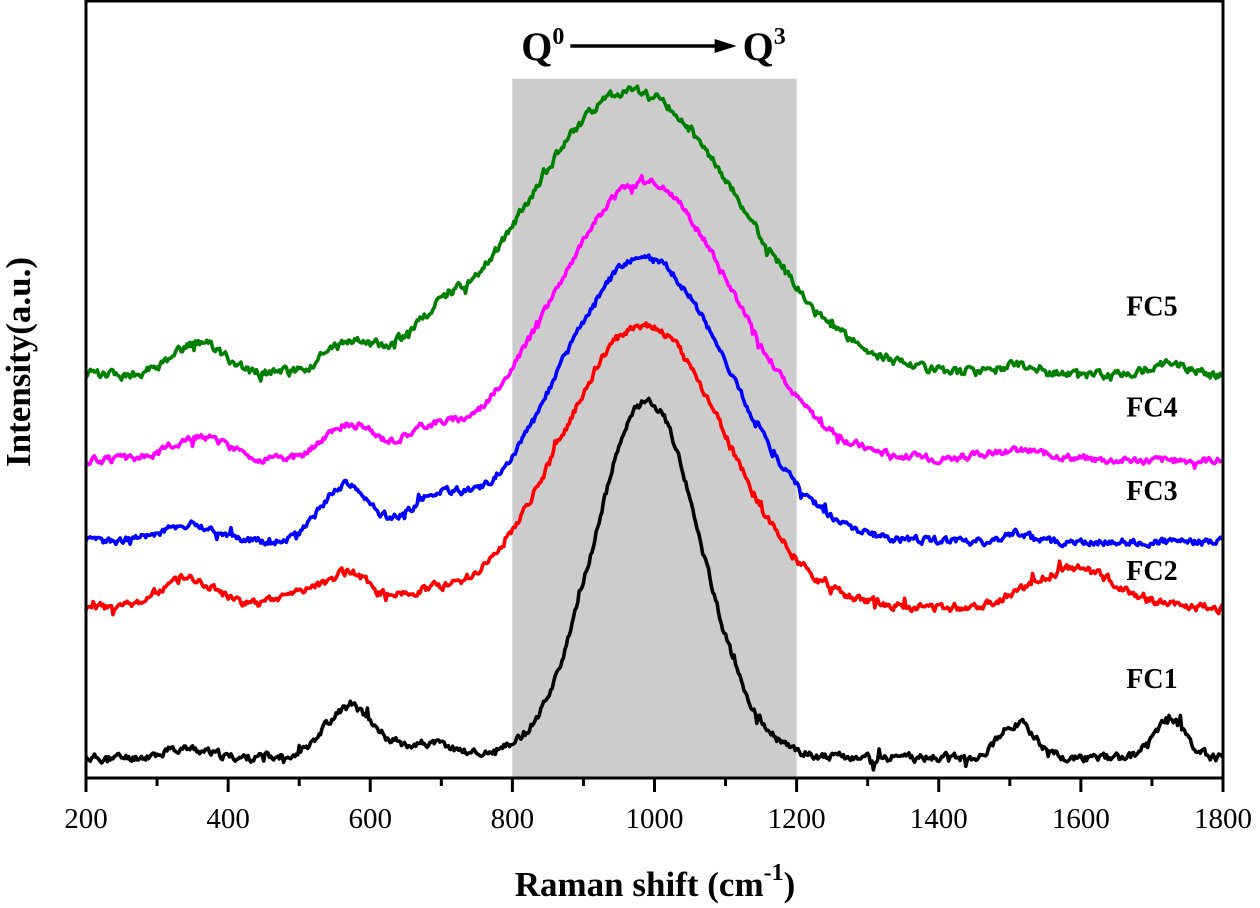 Image resolution: width=1260 pixels, height=908 pixels. What do you see at coordinates (790, 884) in the screenshot?
I see `x-axis-title-tail: )` at bounding box center [790, 884].